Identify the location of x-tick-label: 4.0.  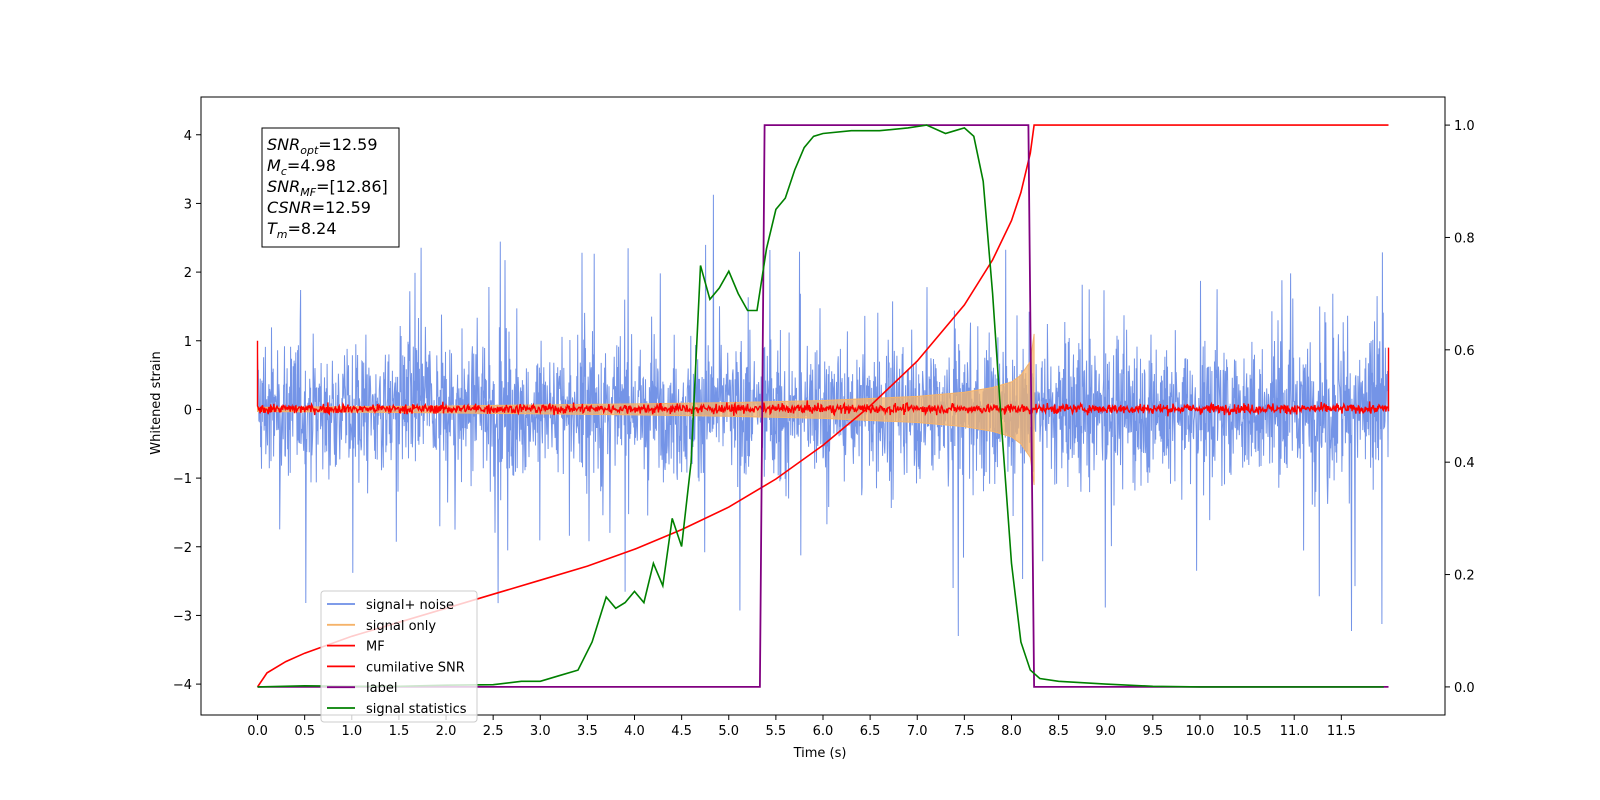
(634, 731).